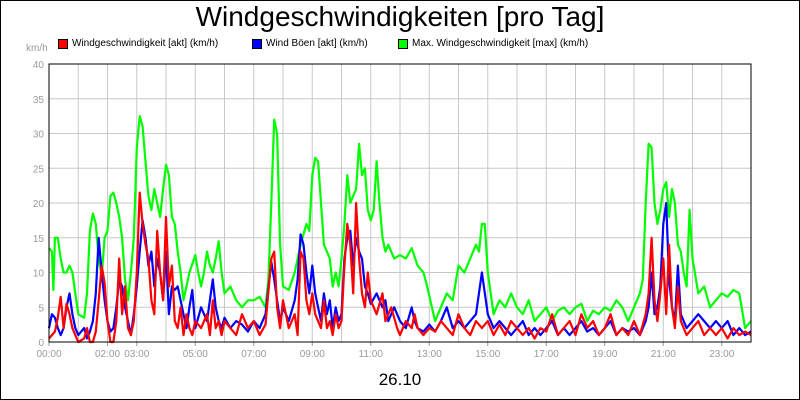  I want to click on x-tick-label: 13:00, so click(429, 354).